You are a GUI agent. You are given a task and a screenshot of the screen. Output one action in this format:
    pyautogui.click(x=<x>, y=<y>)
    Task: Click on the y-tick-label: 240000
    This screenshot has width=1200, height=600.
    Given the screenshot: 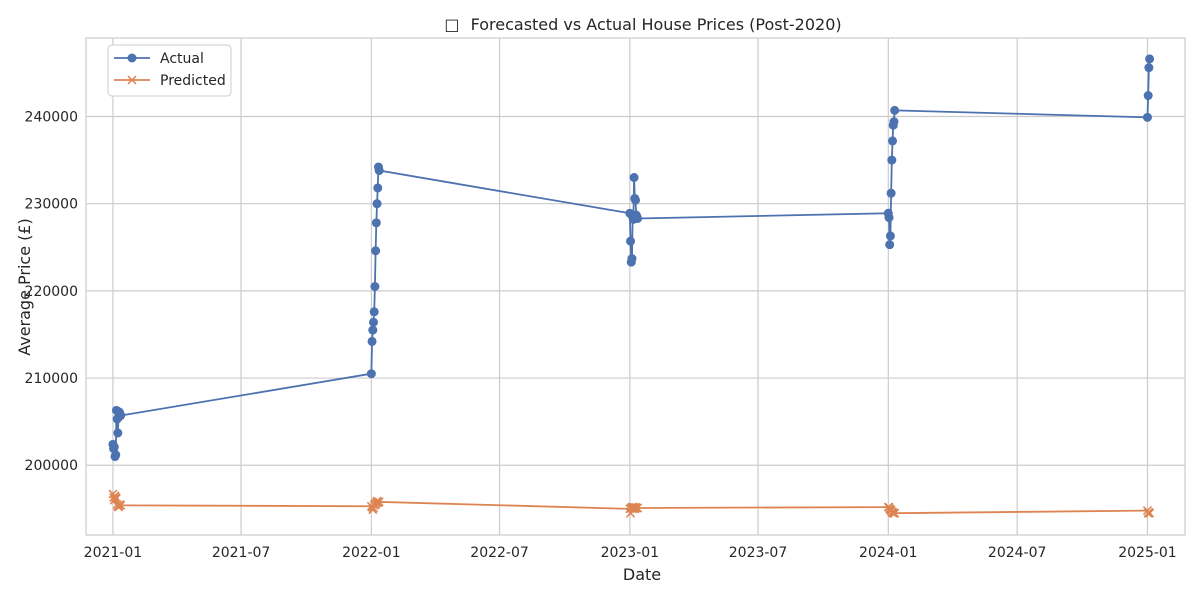 What is the action you would take?
    pyautogui.click(x=51, y=117)
    